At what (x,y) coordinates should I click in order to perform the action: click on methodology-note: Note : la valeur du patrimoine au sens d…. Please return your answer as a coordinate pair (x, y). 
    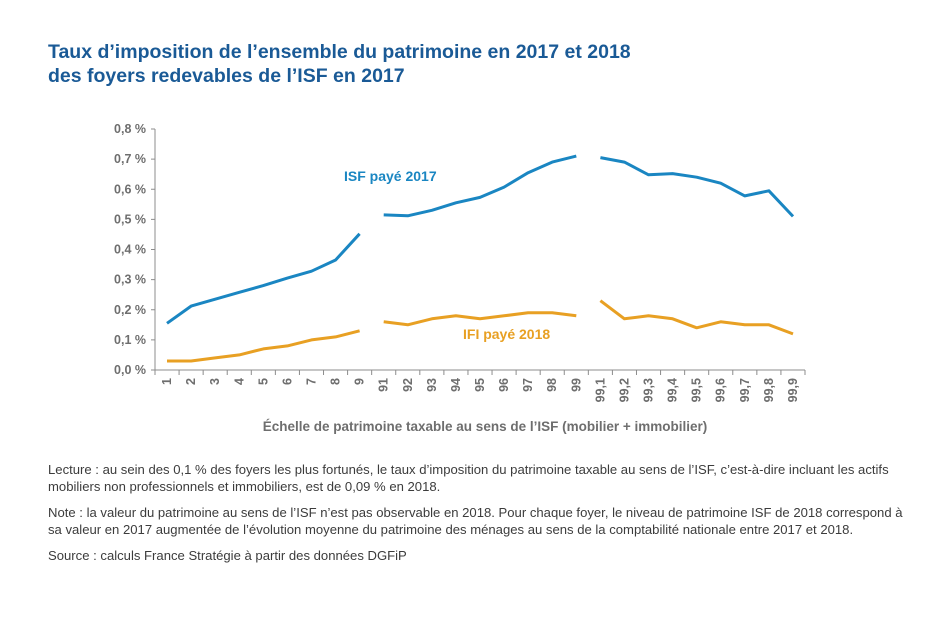
    Looking at the image, I should click on (475, 521).